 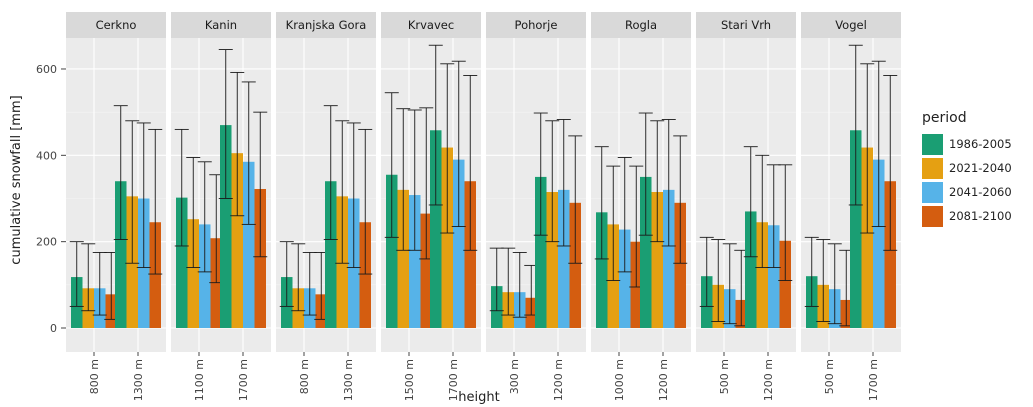 I want to click on facet-title: Cerkno, so click(x=116, y=25).